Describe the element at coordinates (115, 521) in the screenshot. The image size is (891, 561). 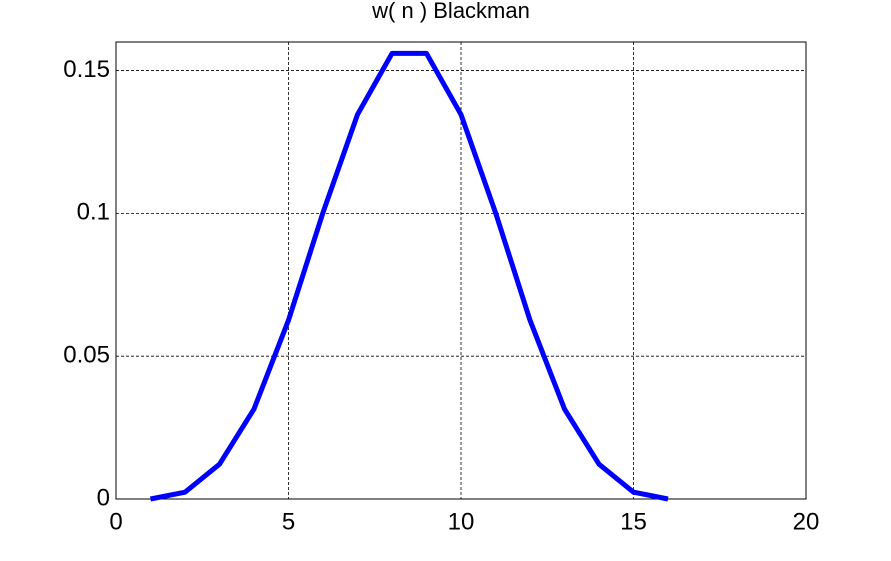
I see `x-tick-label: 0` at that location.